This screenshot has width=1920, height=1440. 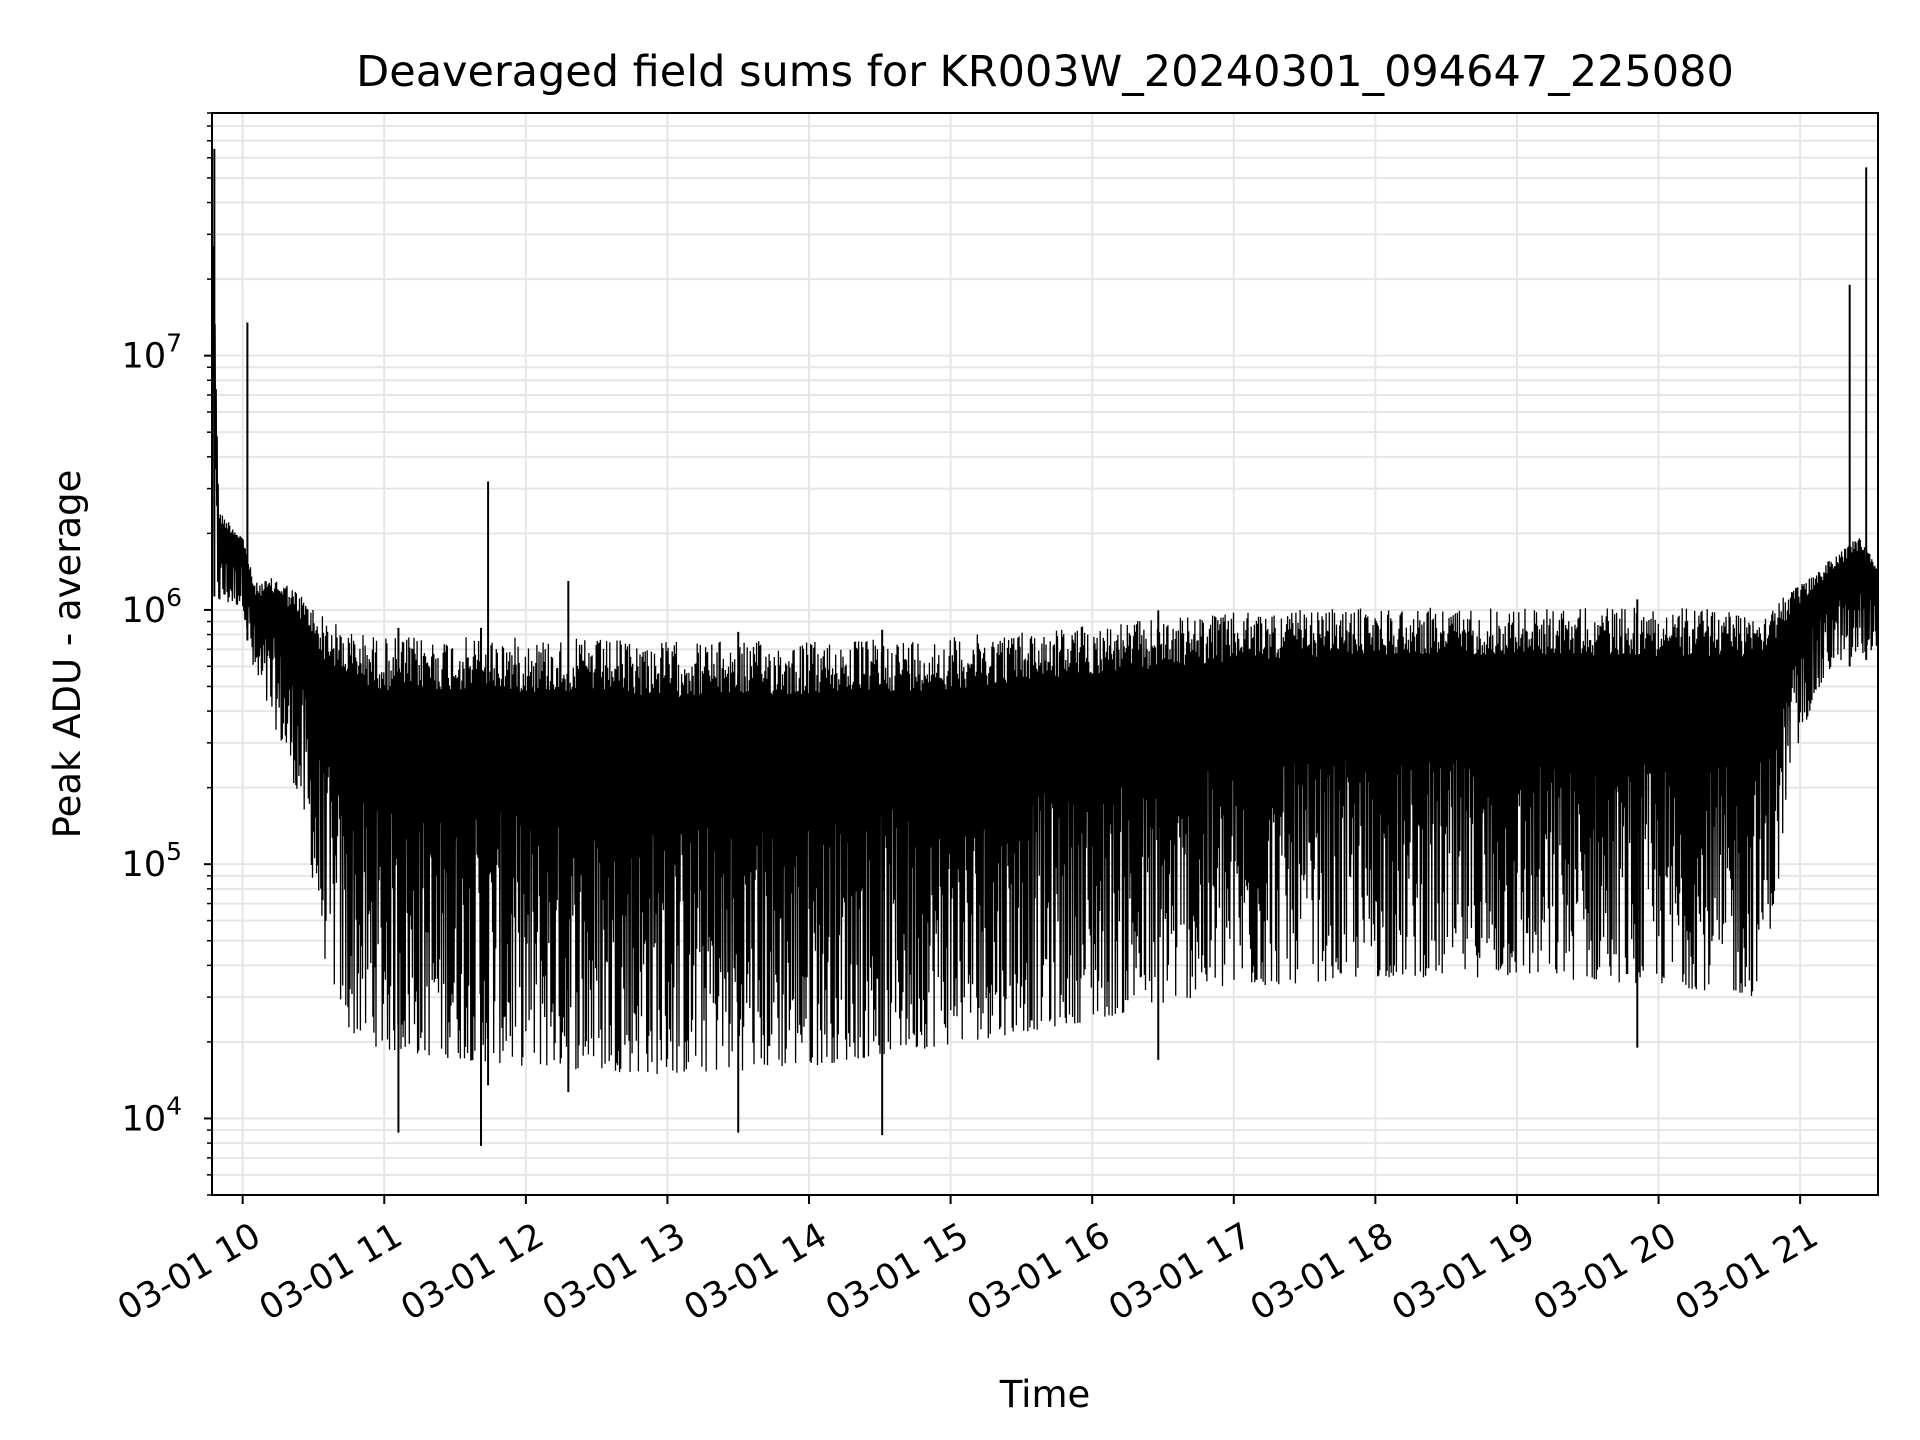 What do you see at coordinates (1045, 1394) in the screenshot?
I see `x-axis-label: Time` at bounding box center [1045, 1394].